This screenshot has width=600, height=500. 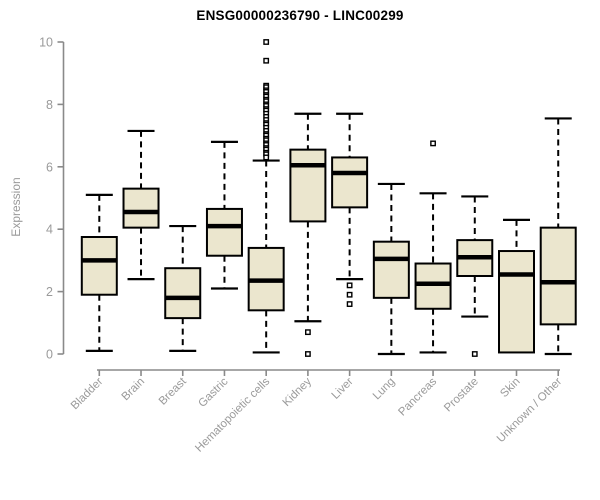 I want to click on x-category-label: Bladder, so click(x=87, y=394).